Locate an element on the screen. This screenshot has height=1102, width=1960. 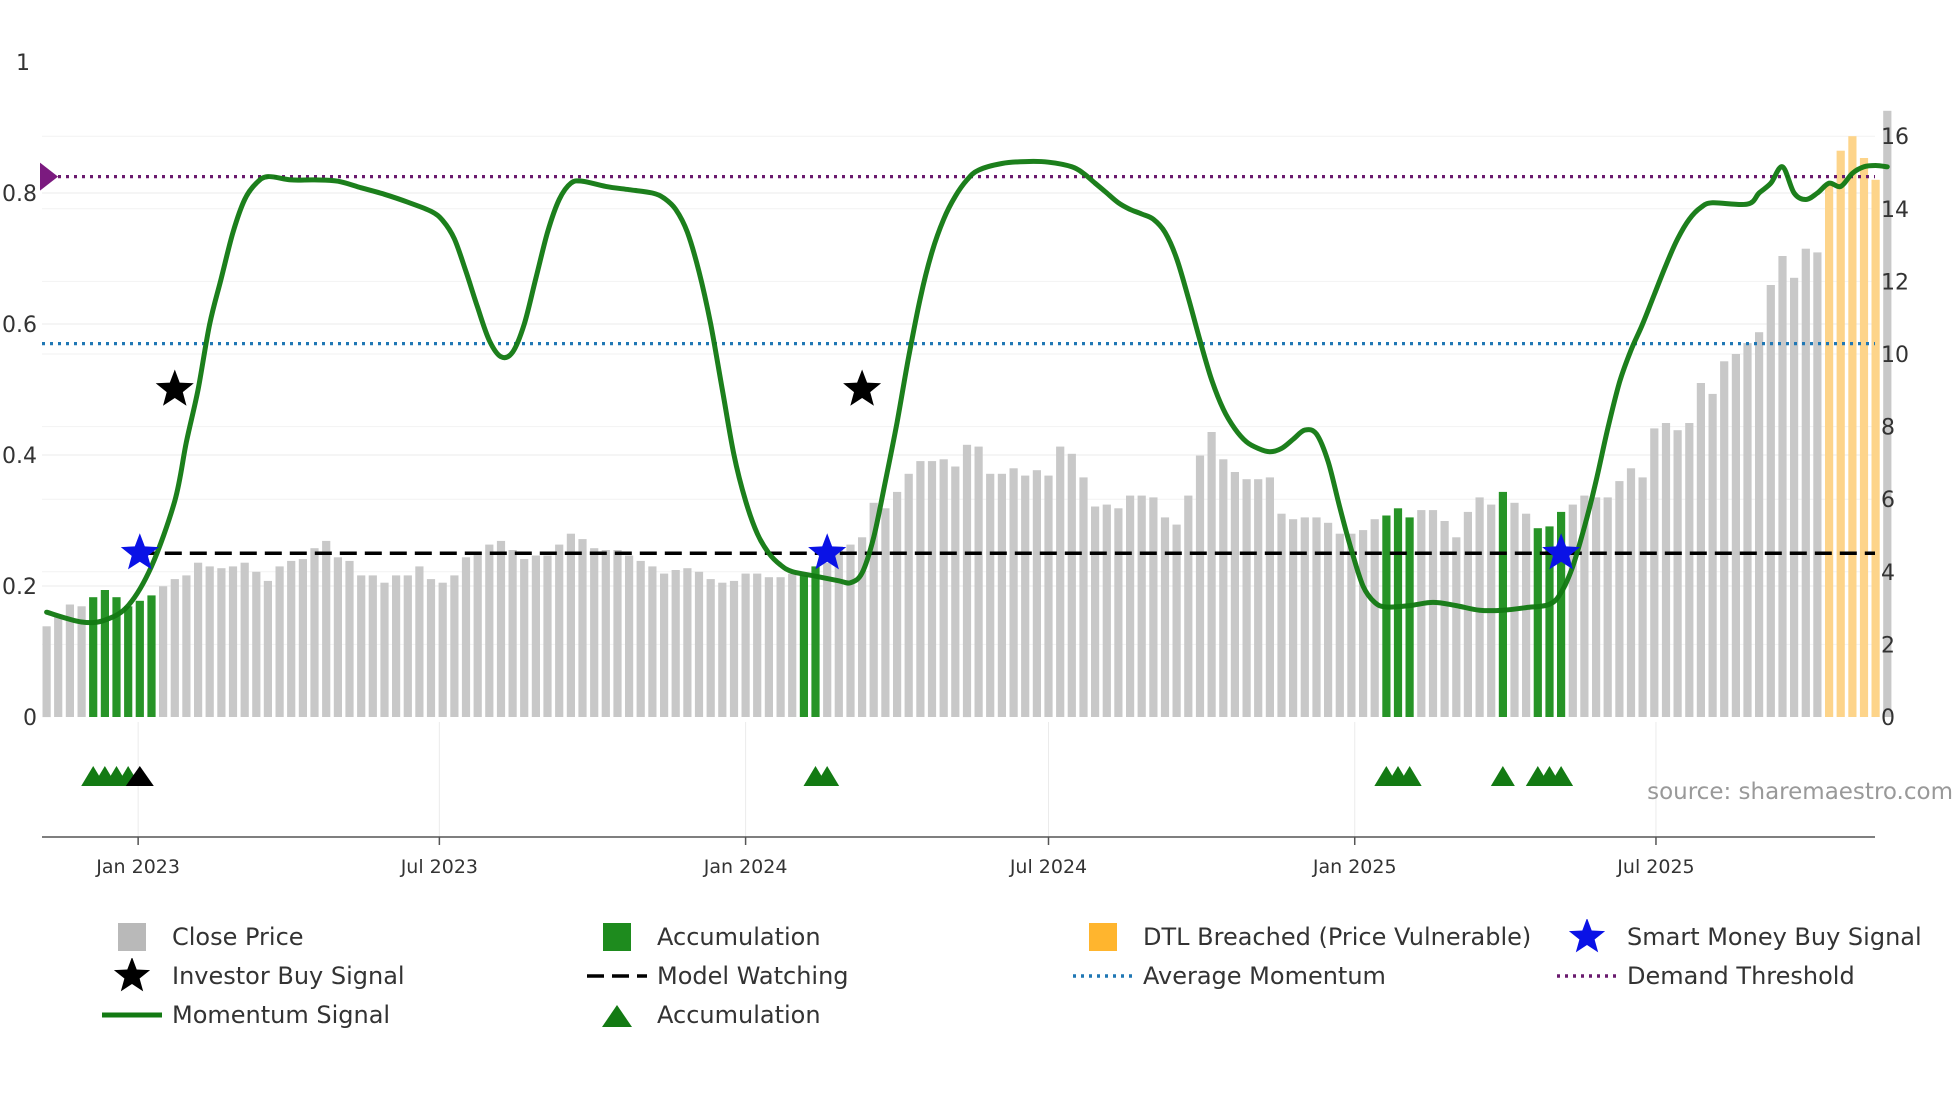
lower-panel is located at coordinates (958, 802).